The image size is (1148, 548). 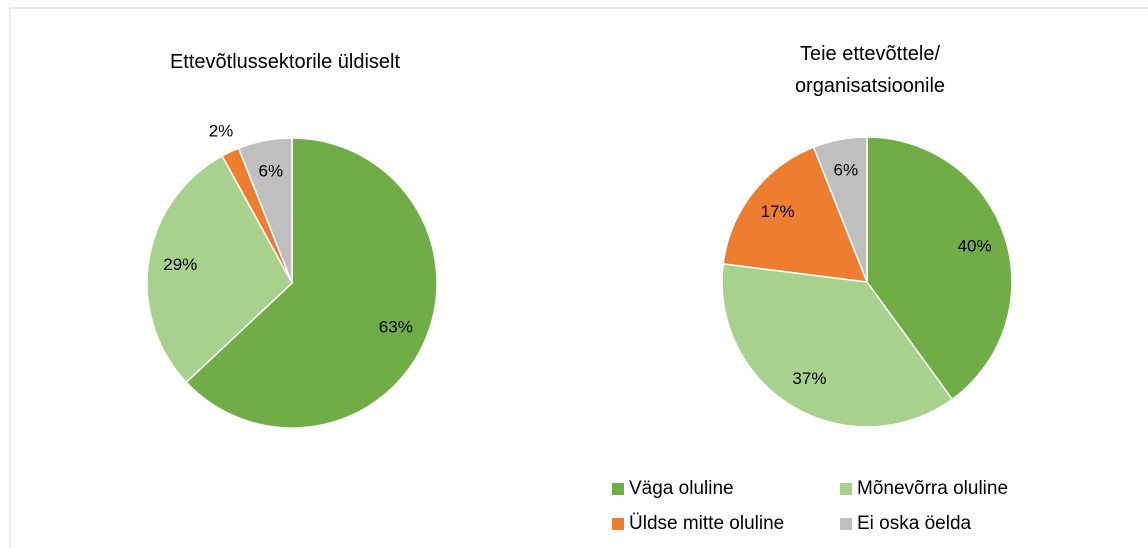 What do you see at coordinates (396, 326) in the screenshot?
I see `data-label: 63%` at bounding box center [396, 326].